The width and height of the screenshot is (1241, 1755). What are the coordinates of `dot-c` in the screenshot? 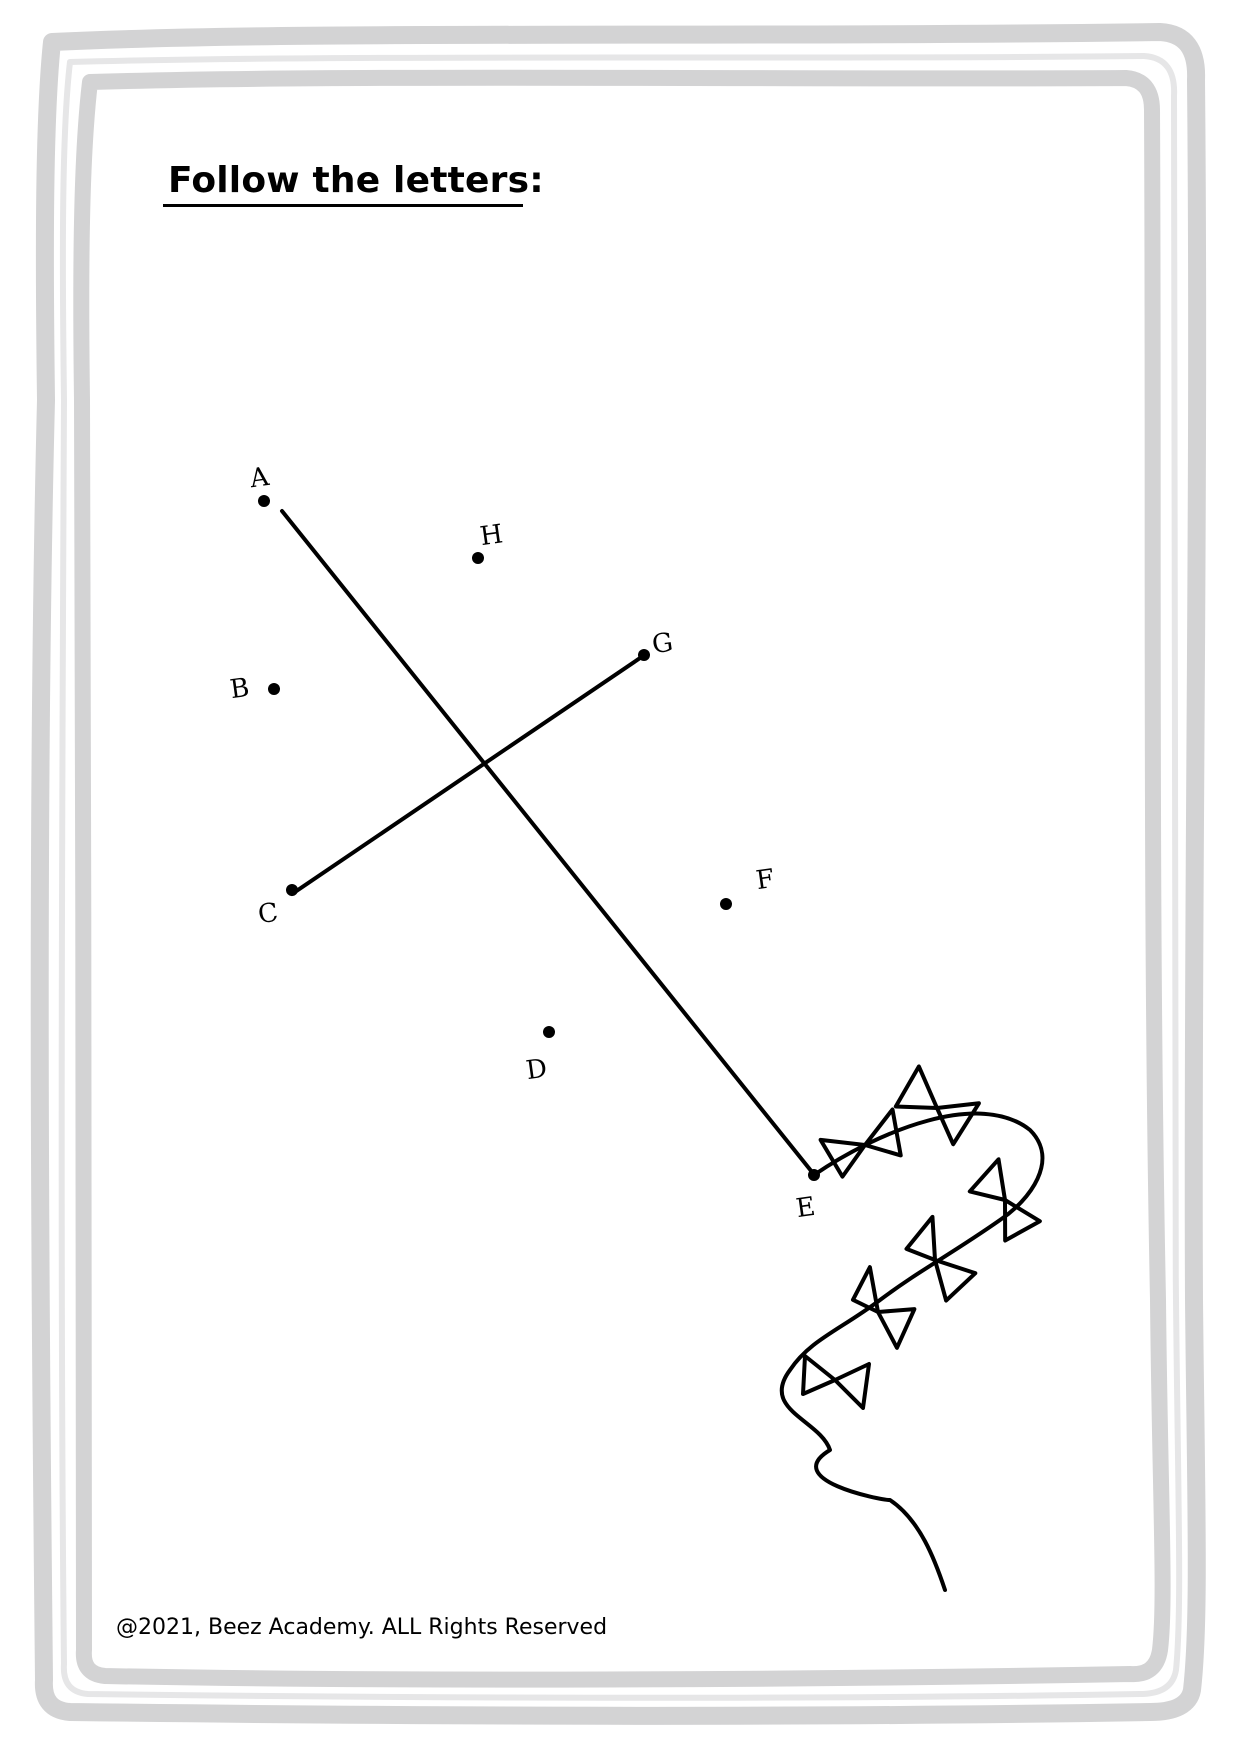 It's located at (292, 890).